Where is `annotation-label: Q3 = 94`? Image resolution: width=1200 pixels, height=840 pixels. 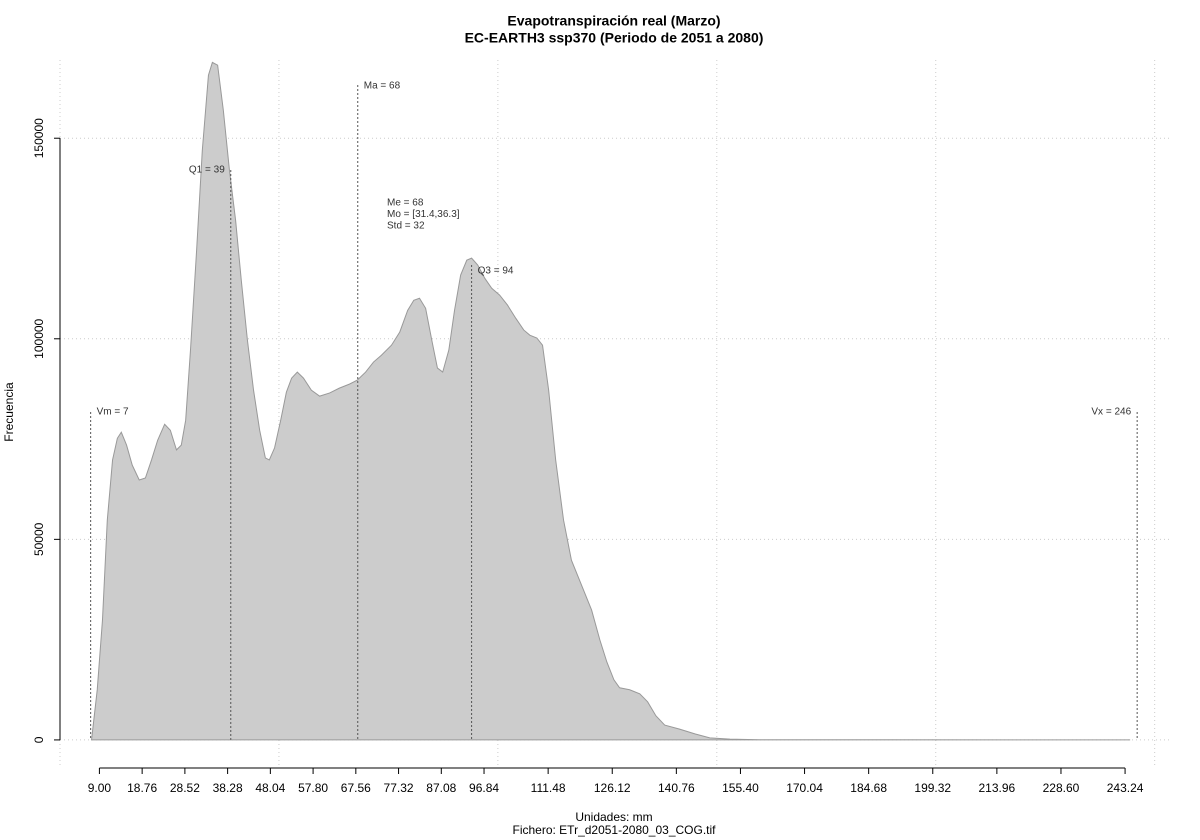
annotation-label: Q3 = 94 is located at coordinates (496, 271).